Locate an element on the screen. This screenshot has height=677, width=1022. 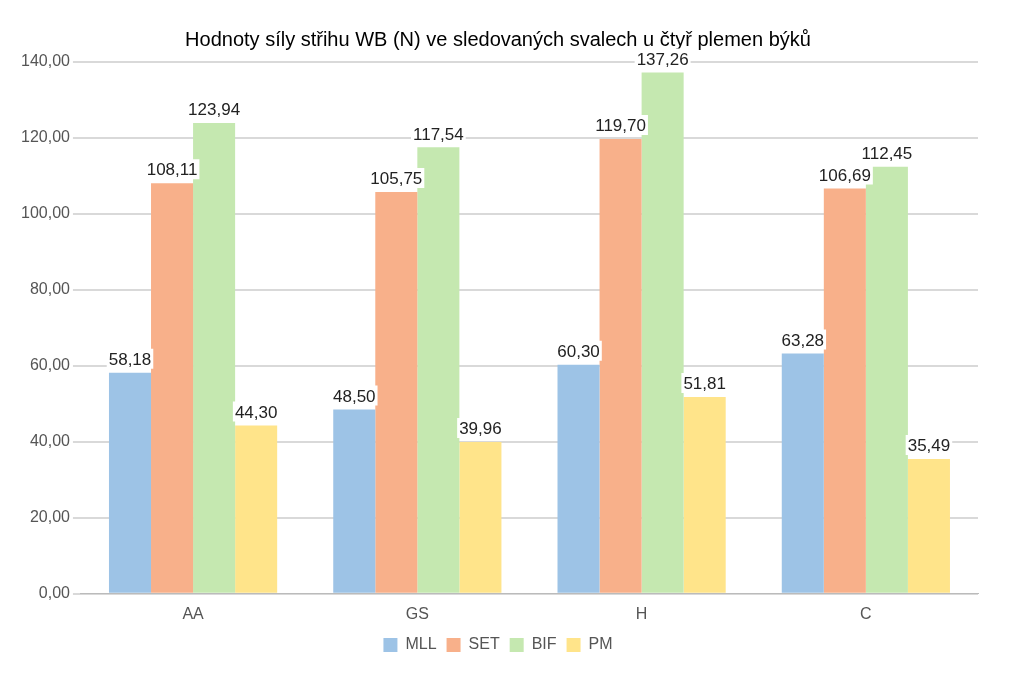
data-label: 51,81 is located at coordinates (704, 384).